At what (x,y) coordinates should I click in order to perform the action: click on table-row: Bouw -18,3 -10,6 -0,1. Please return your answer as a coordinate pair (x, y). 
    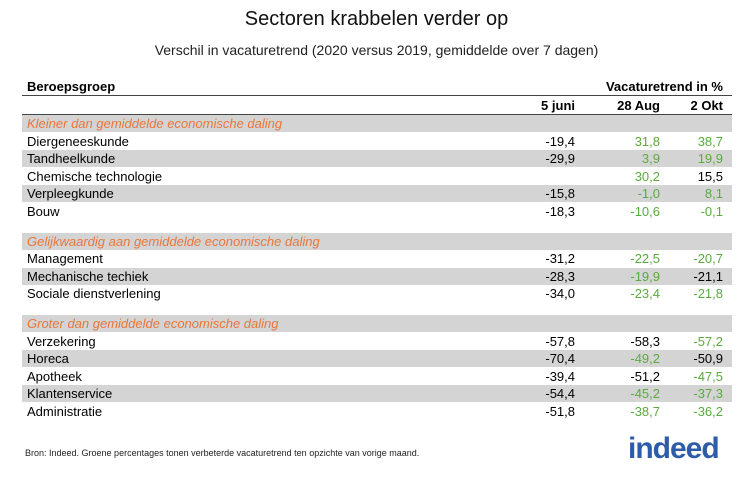
    Looking at the image, I should click on (377, 211).